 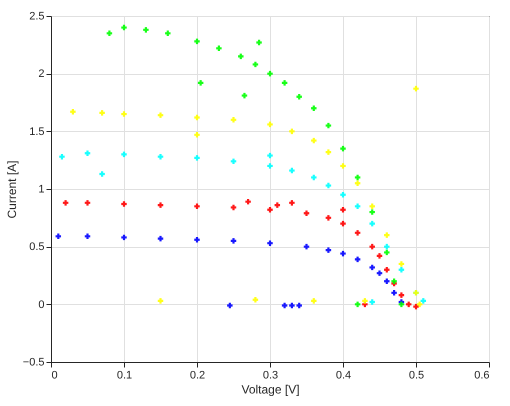 What do you see at coordinates (41, 74) in the screenshot?
I see `y-tick-label: 2` at bounding box center [41, 74].